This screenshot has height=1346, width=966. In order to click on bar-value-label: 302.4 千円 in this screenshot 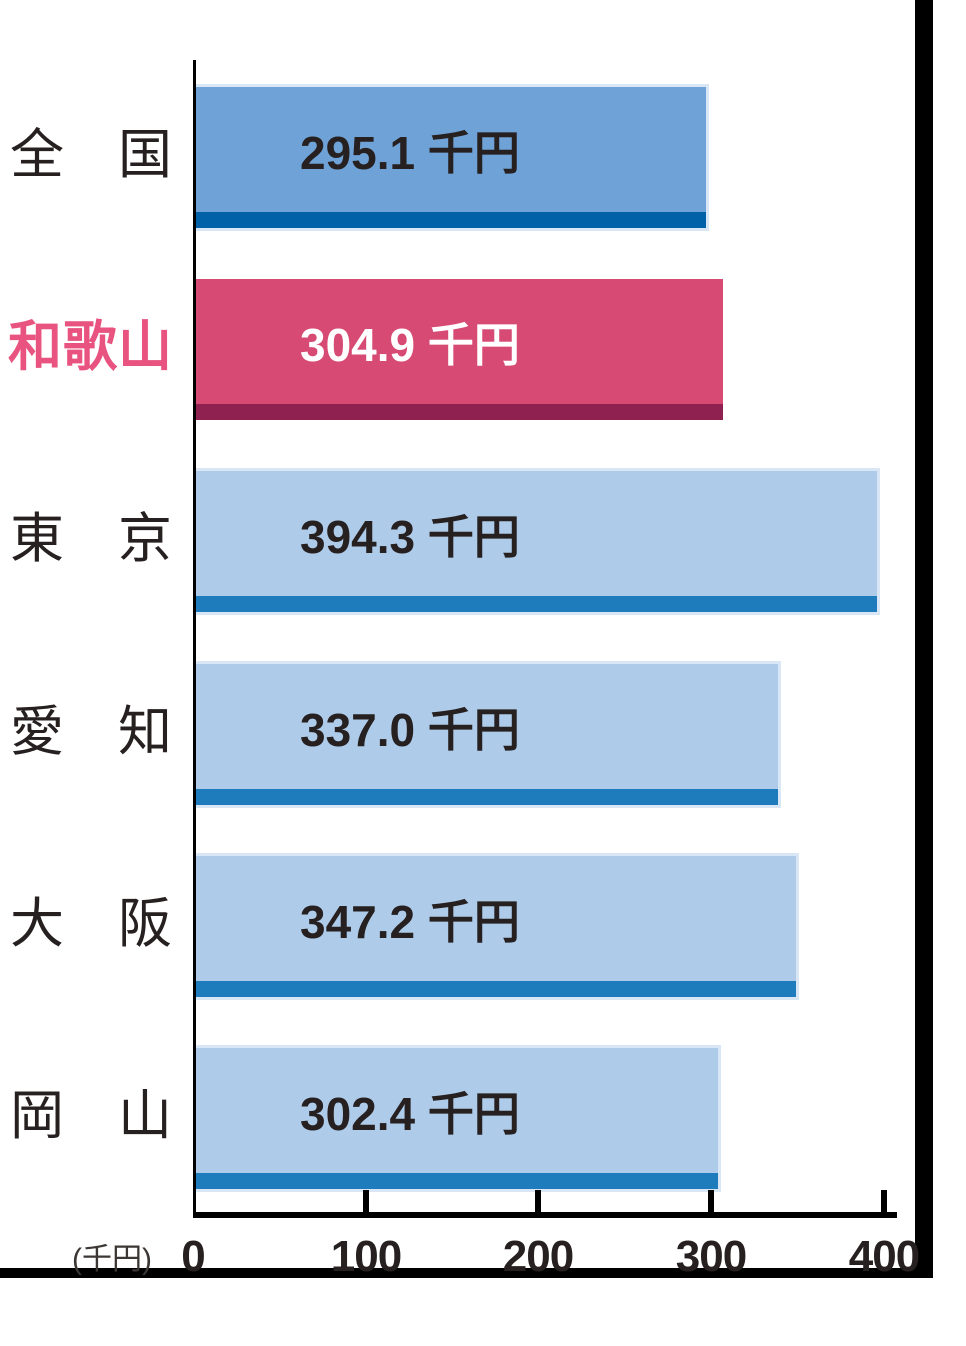, I will do `click(410, 1113)`.